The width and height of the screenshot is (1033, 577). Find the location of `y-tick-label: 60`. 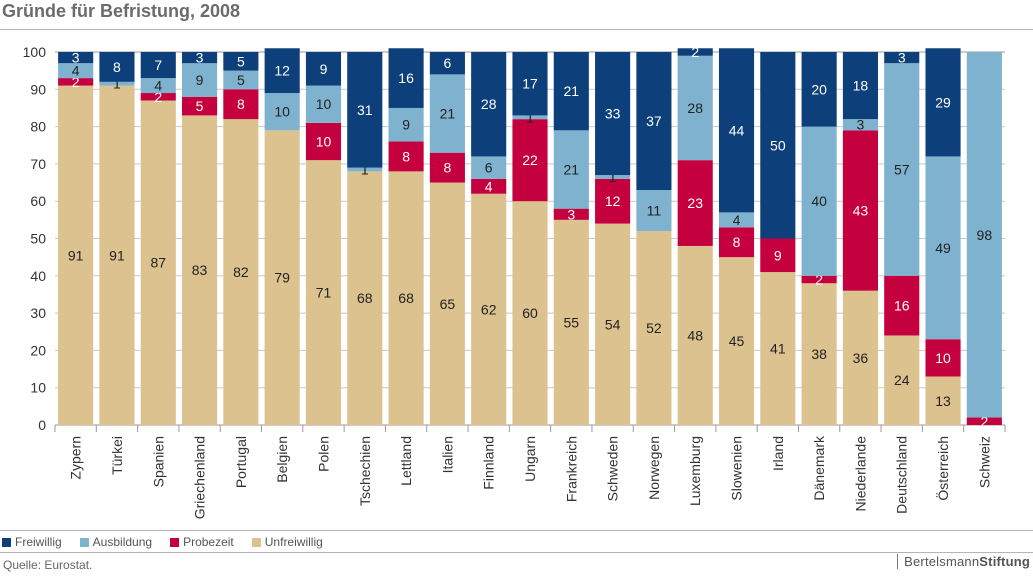

y-tick-label: 60 is located at coordinates (38, 201).